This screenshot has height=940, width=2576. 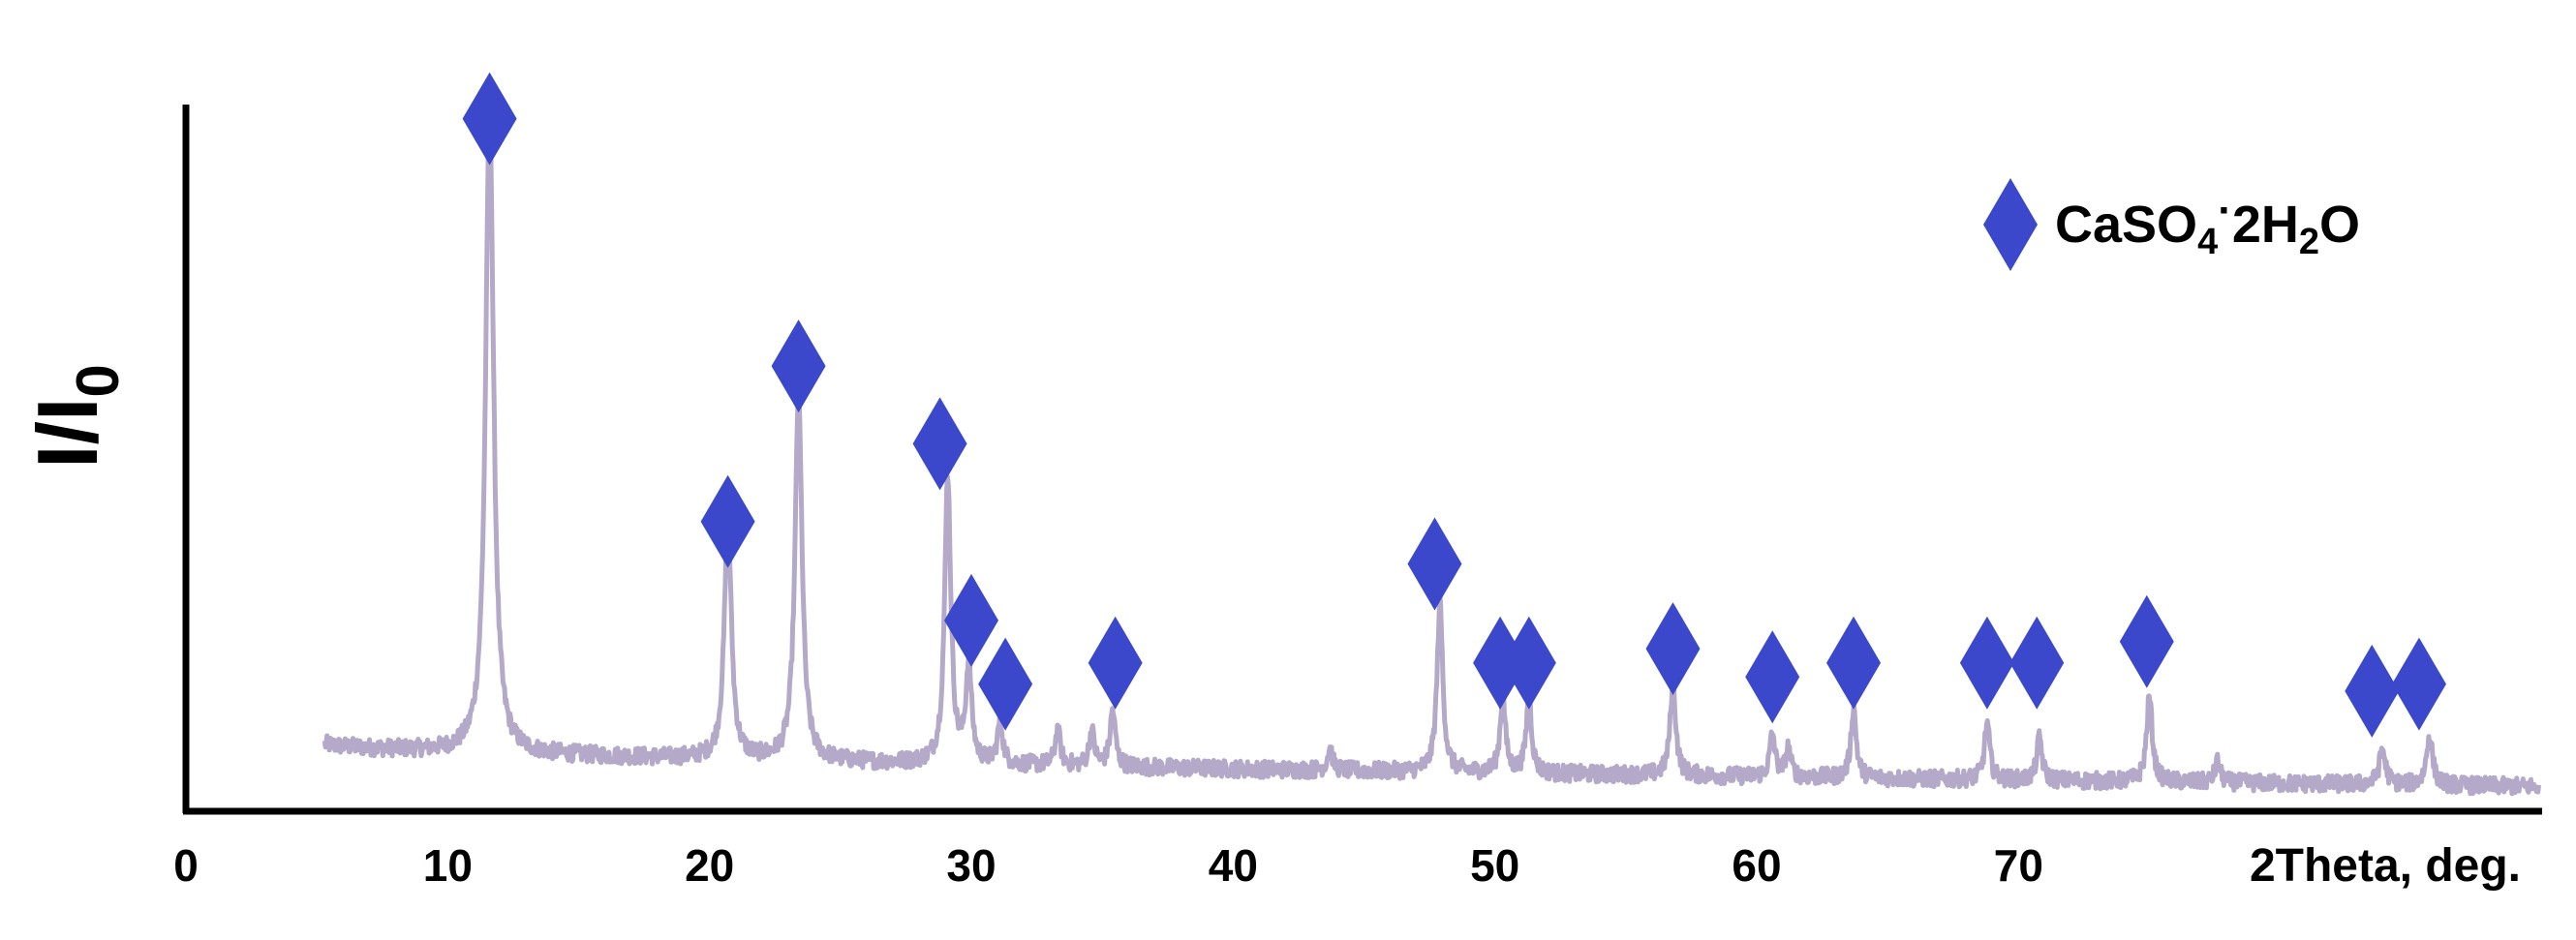 What do you see at coordinates (75, 417) in the screenshot?
I see `y-axis-title: I/I0` at bounding box center [75, 417].